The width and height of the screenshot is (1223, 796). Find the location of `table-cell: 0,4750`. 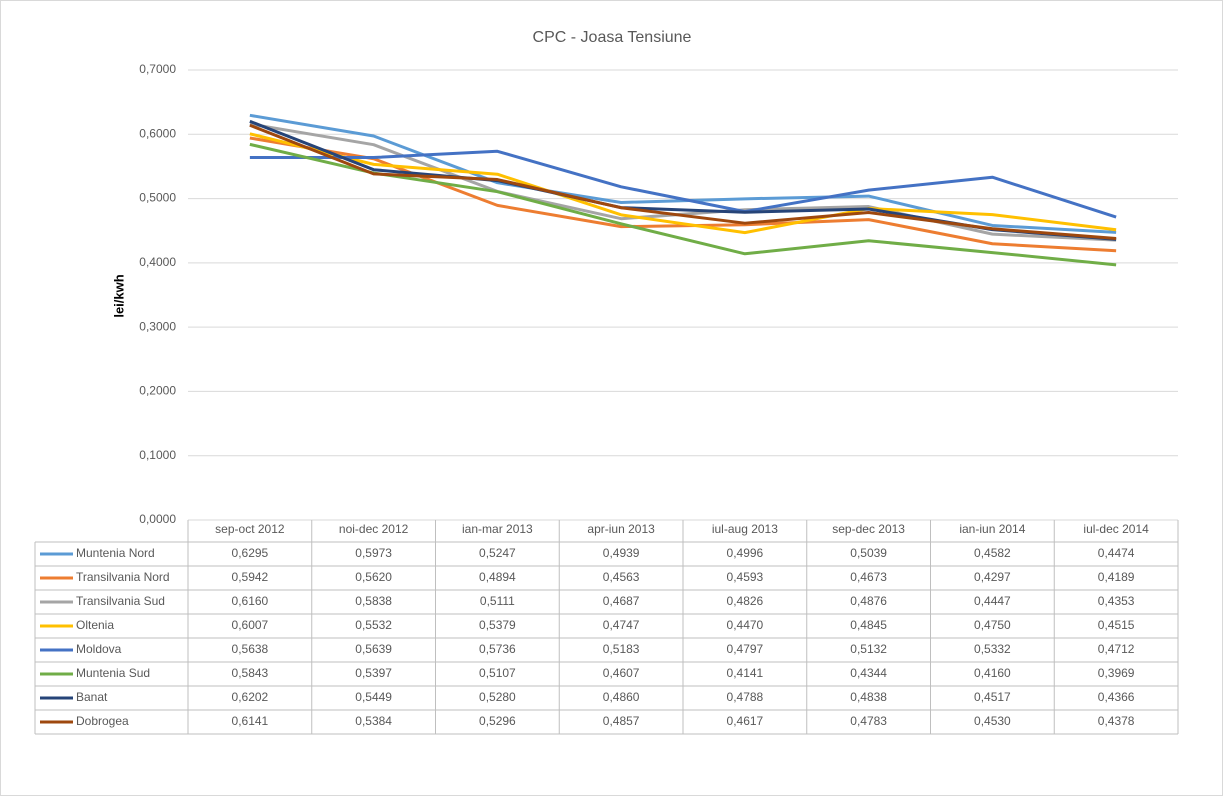

table-cell: 0,4750 is located at coordinates (992, 625).